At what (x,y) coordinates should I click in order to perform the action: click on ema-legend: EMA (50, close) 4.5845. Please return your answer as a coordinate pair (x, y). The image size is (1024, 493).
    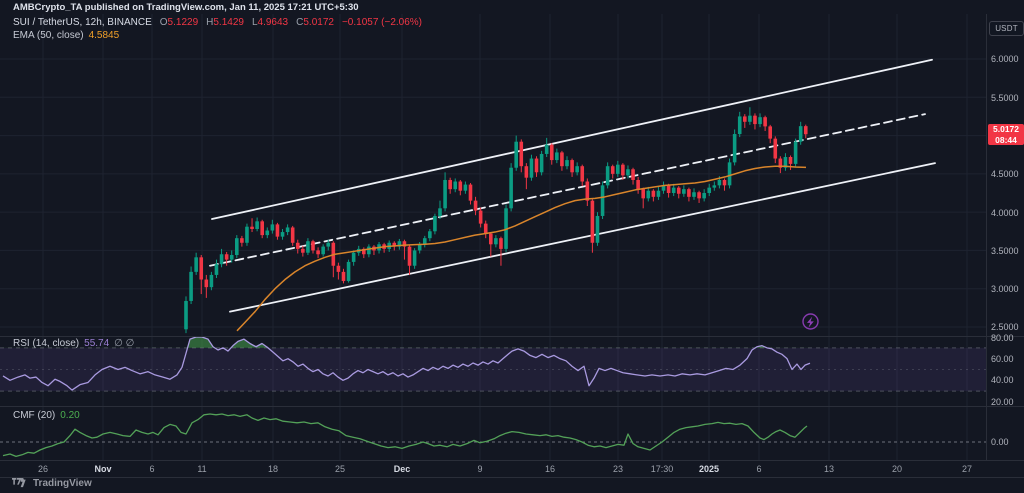
    Looking at the image, I should click on (66, 35).